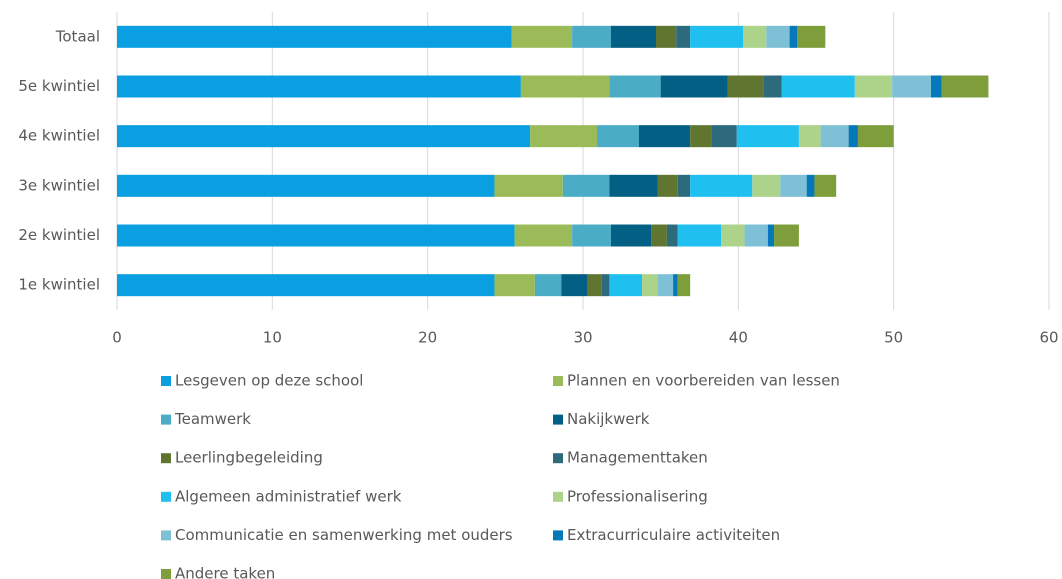 Image resolution: width=1062 pixels, height=579 pixels. I want to click on x-tick-label: 0, so click(117, 338).